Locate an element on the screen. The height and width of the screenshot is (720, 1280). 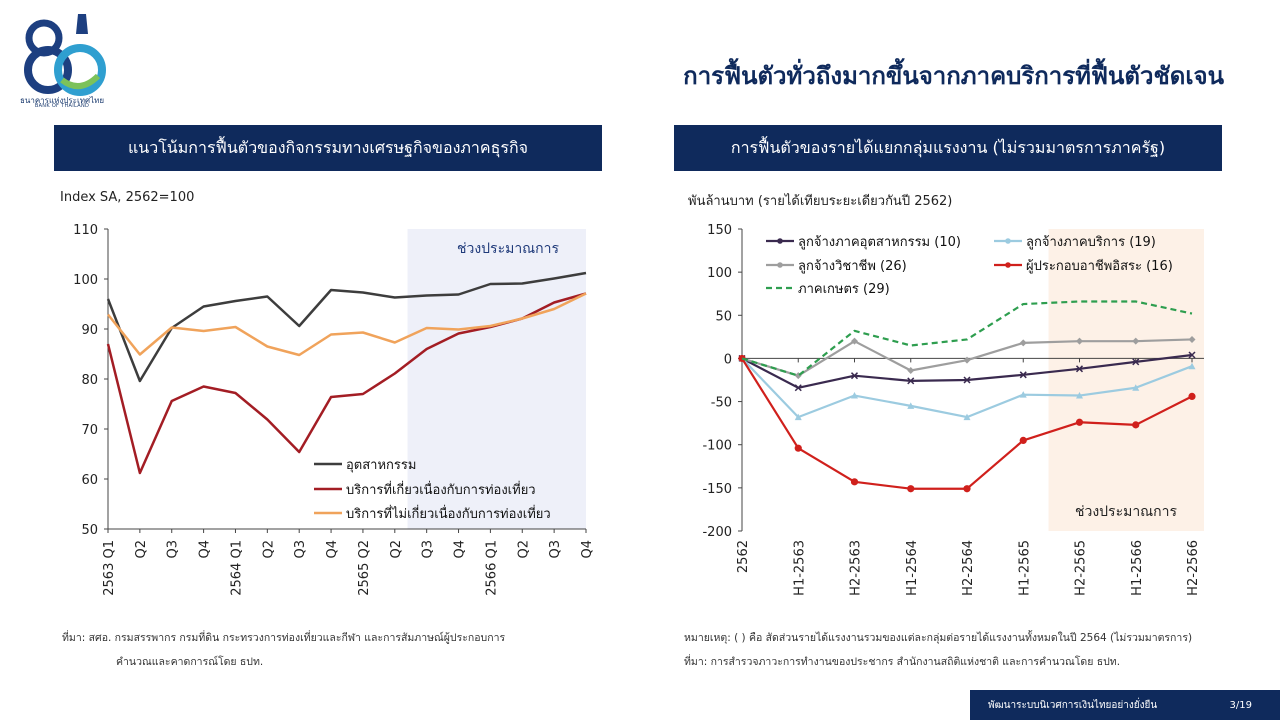
right-forecast-label: ช่วงประมาณการ is located at coordinates (1126, 512).